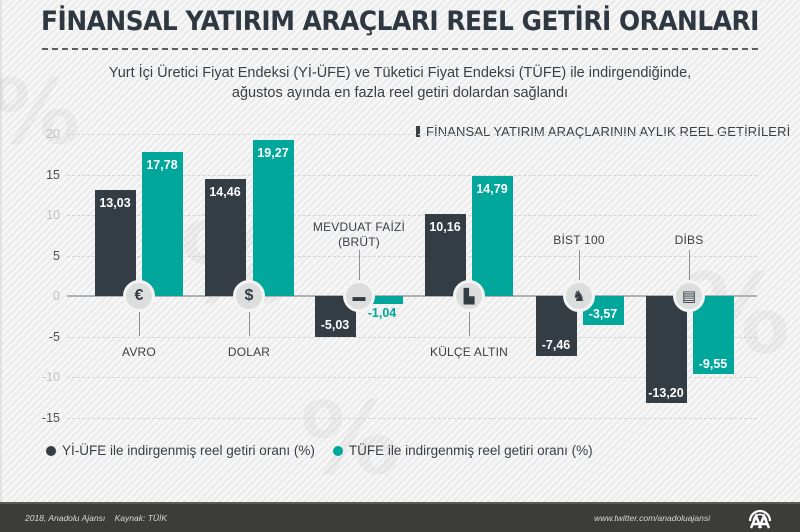  Describe the element at coordinates (56, 256) in the screenshot. I see `ytick-5: 5` at that location.